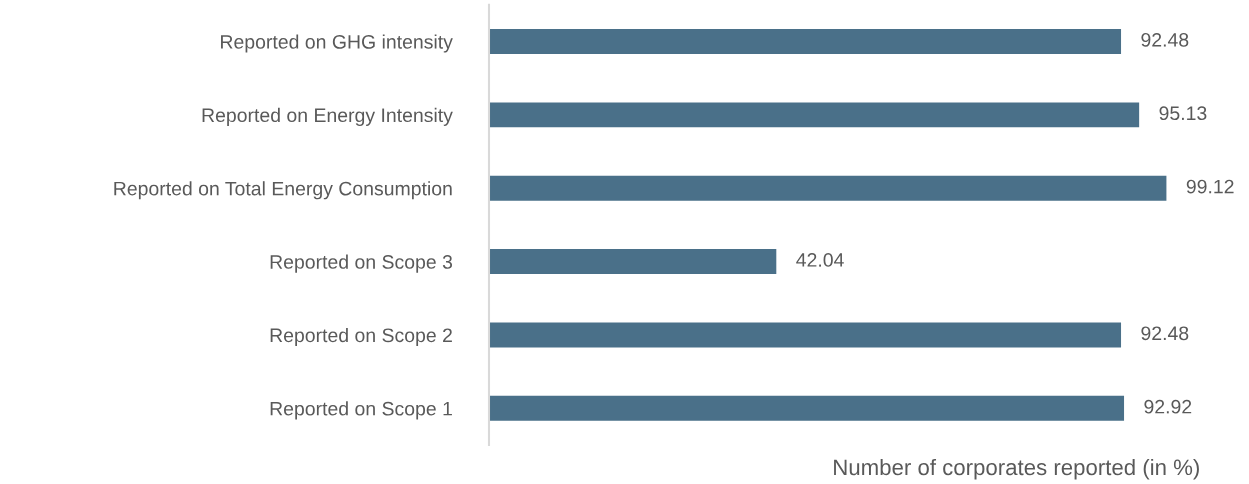 The width and height of the screenshot is (1249, 484). I want to click on data-label: 95.13, so click(1183, 113).